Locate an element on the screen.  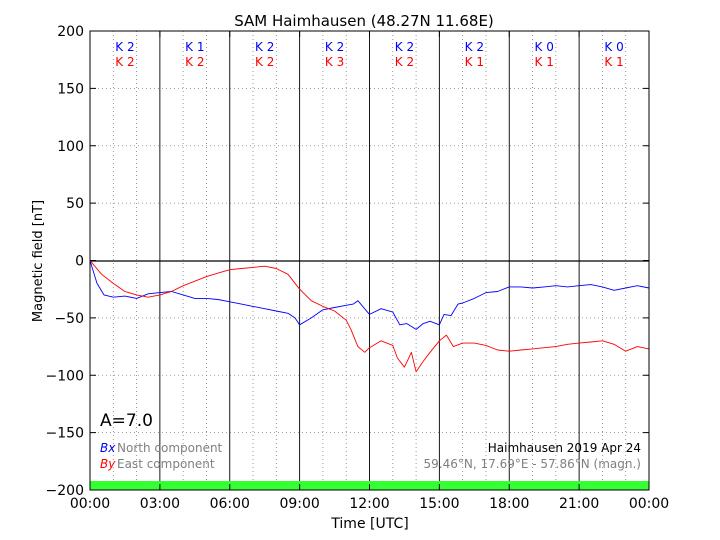
x-tick-label: 06:00 is located at coordinates (230, 504).